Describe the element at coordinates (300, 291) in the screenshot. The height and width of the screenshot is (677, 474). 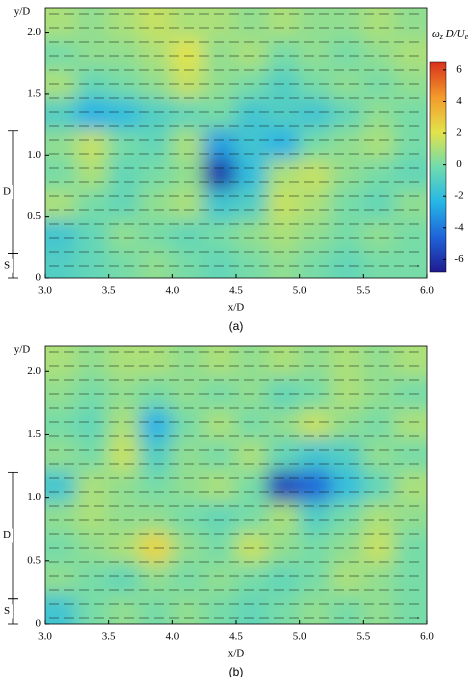
I see `x-tick-label: 5.0` at that location.